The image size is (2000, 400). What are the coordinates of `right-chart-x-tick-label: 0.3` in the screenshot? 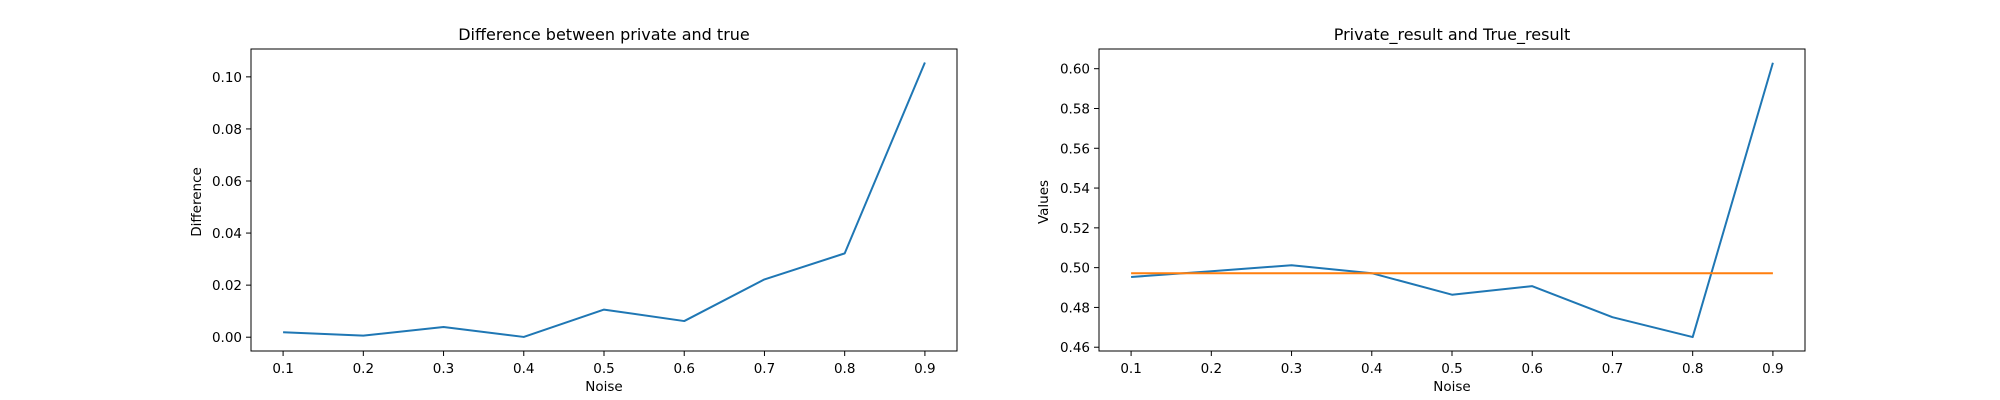 It's located at (1291, 369).